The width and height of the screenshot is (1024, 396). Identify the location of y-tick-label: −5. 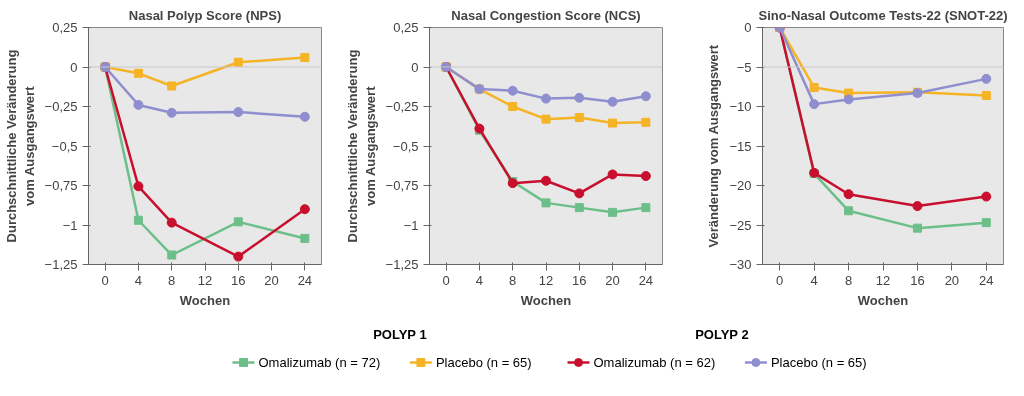
(744, 67).